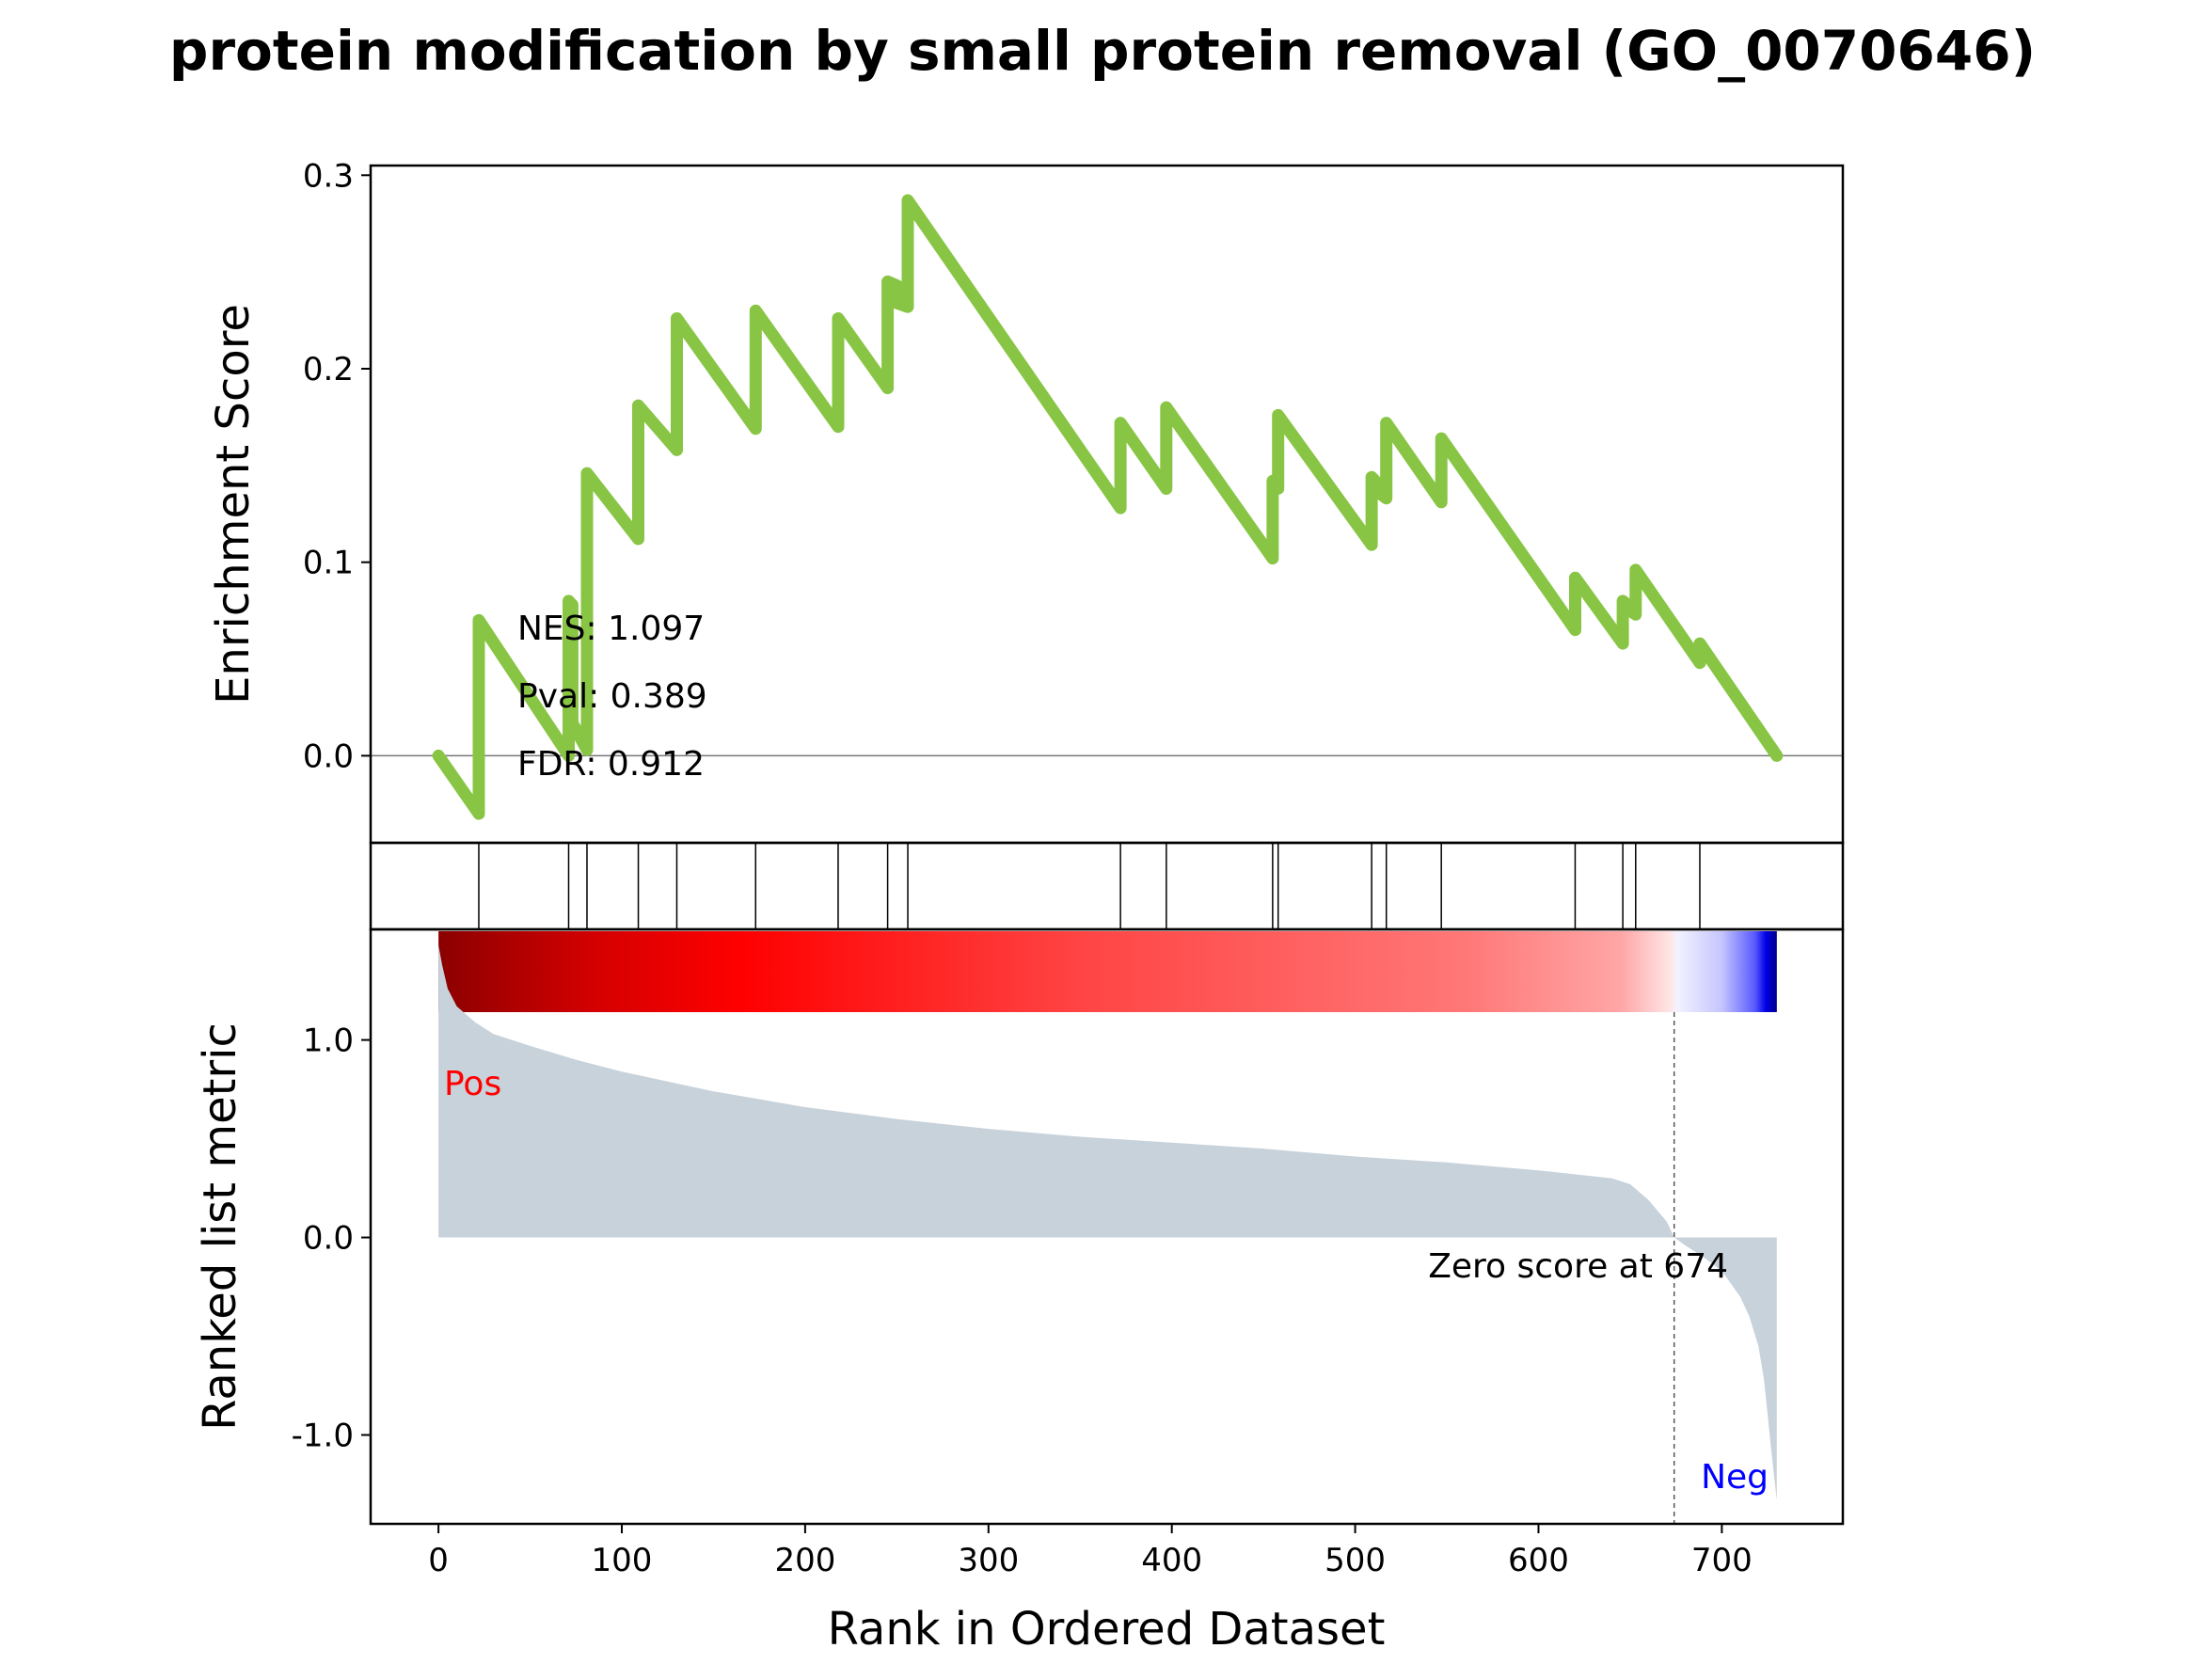 The image size is (2205, 1680). Describe the element at coordinates (611, 764) in the screenshot. I see `fdr-label: FDR: 0.912` at that location.